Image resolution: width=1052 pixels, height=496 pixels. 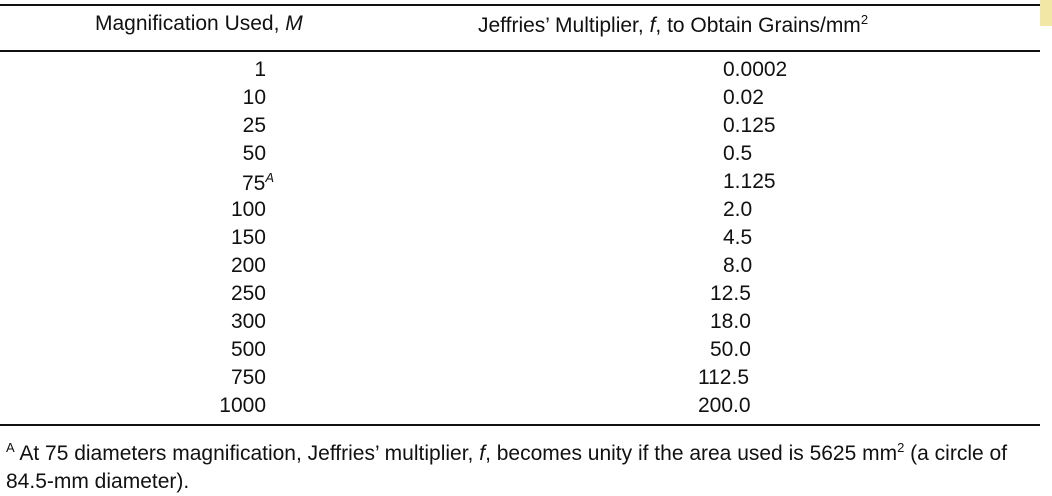 What do you see at coordinates (254, 125) in the screenshot?
I see `magnification-cell: 25` at bounding box center [254, 125].